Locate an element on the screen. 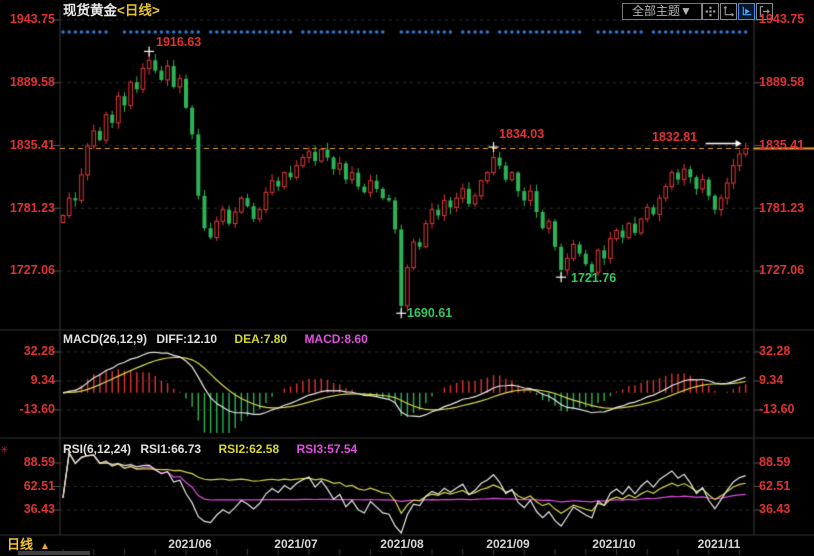 Image resolution: width=814 pixels, height=556 pixels. x-axis-label: 2021/11 is located at coordinates (719, 544).